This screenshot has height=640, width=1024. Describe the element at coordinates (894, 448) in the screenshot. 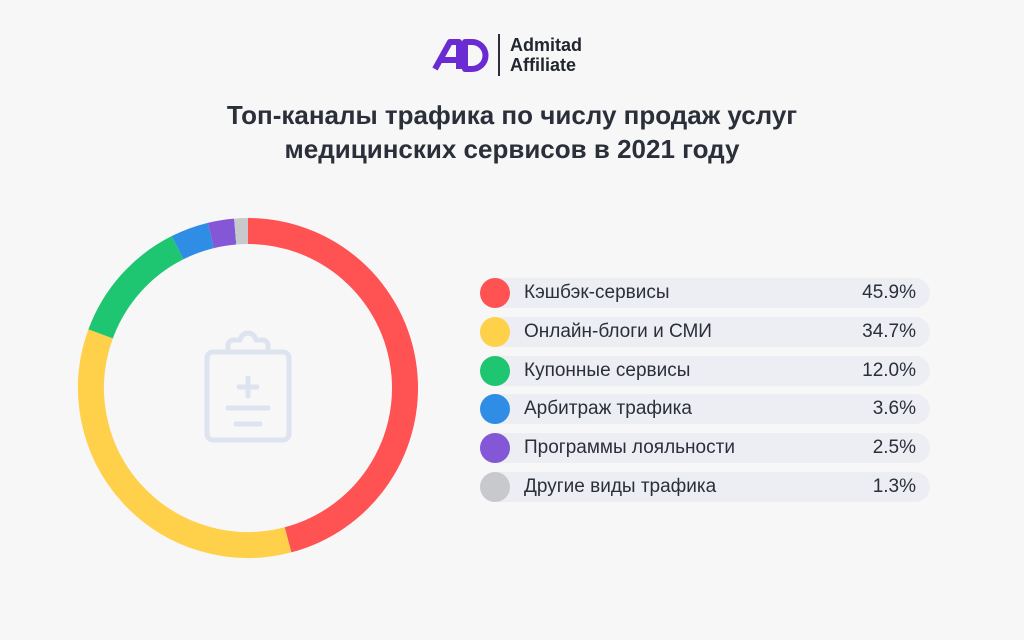

I see `legend-value: 2.5%` at that location.